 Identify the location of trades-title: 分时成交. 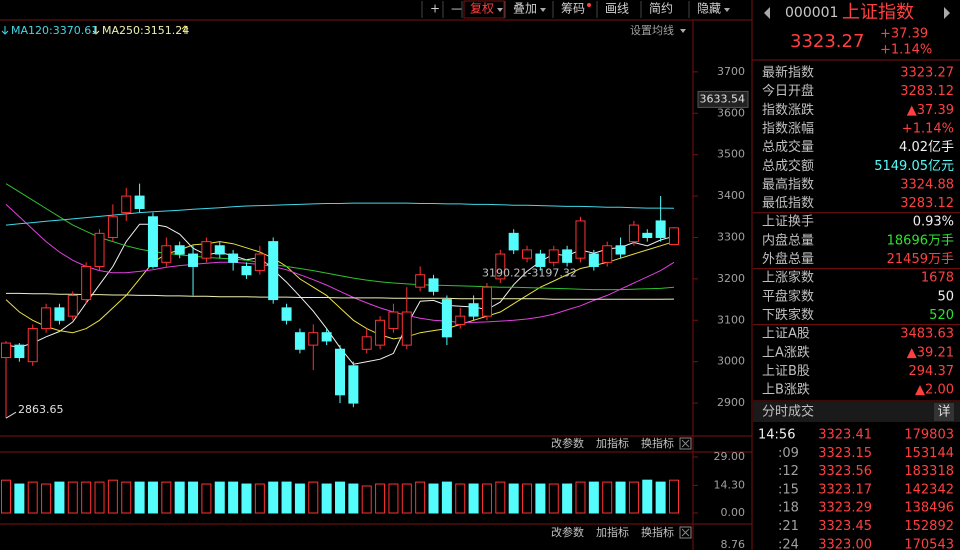
(788, 412).